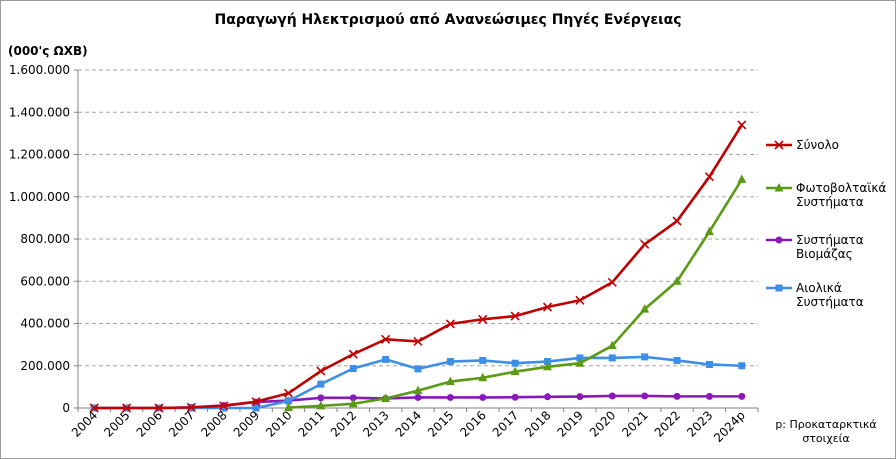  I want to click on y-tick-label: 1.200.000, so click(39, 155).